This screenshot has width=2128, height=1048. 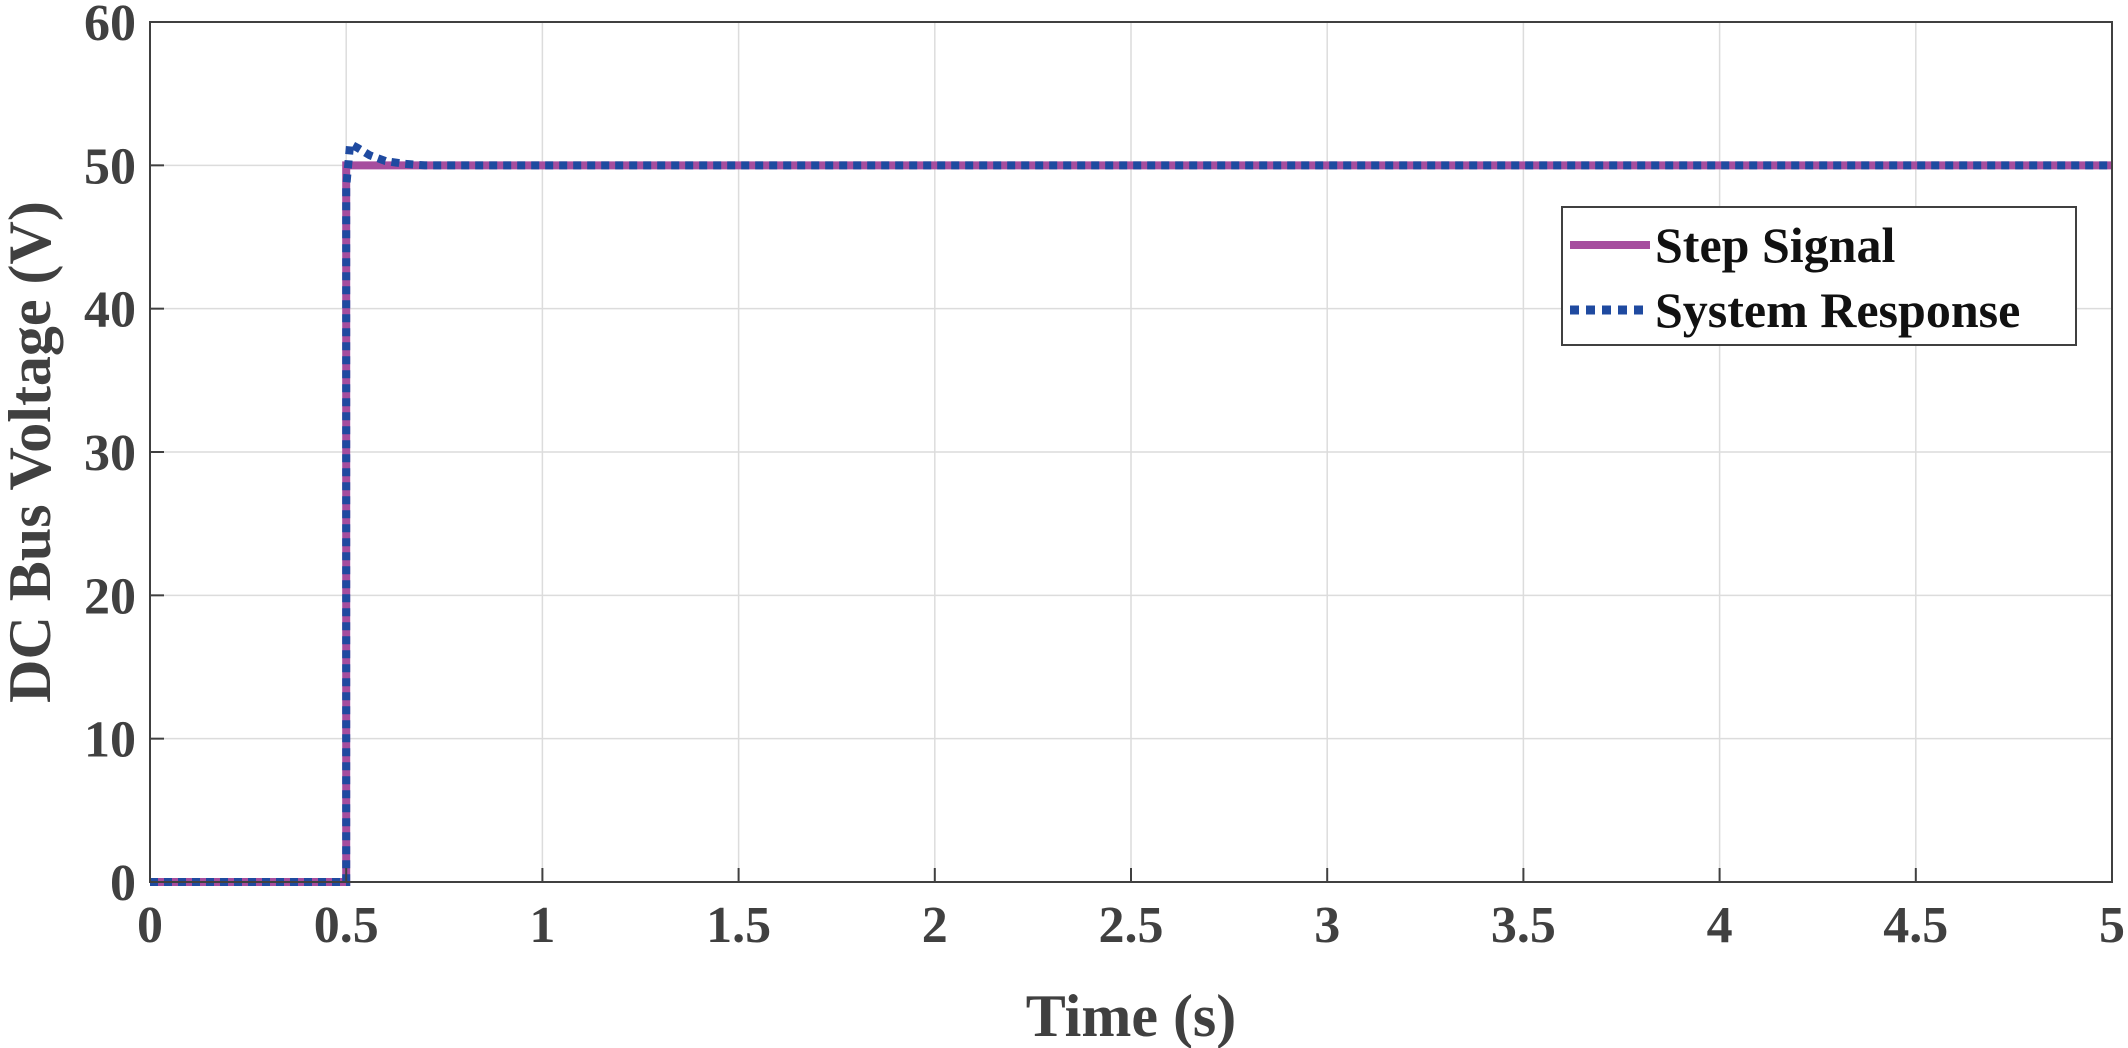 I want to click on x-tick-label: 1, so click(x=542, y=925).